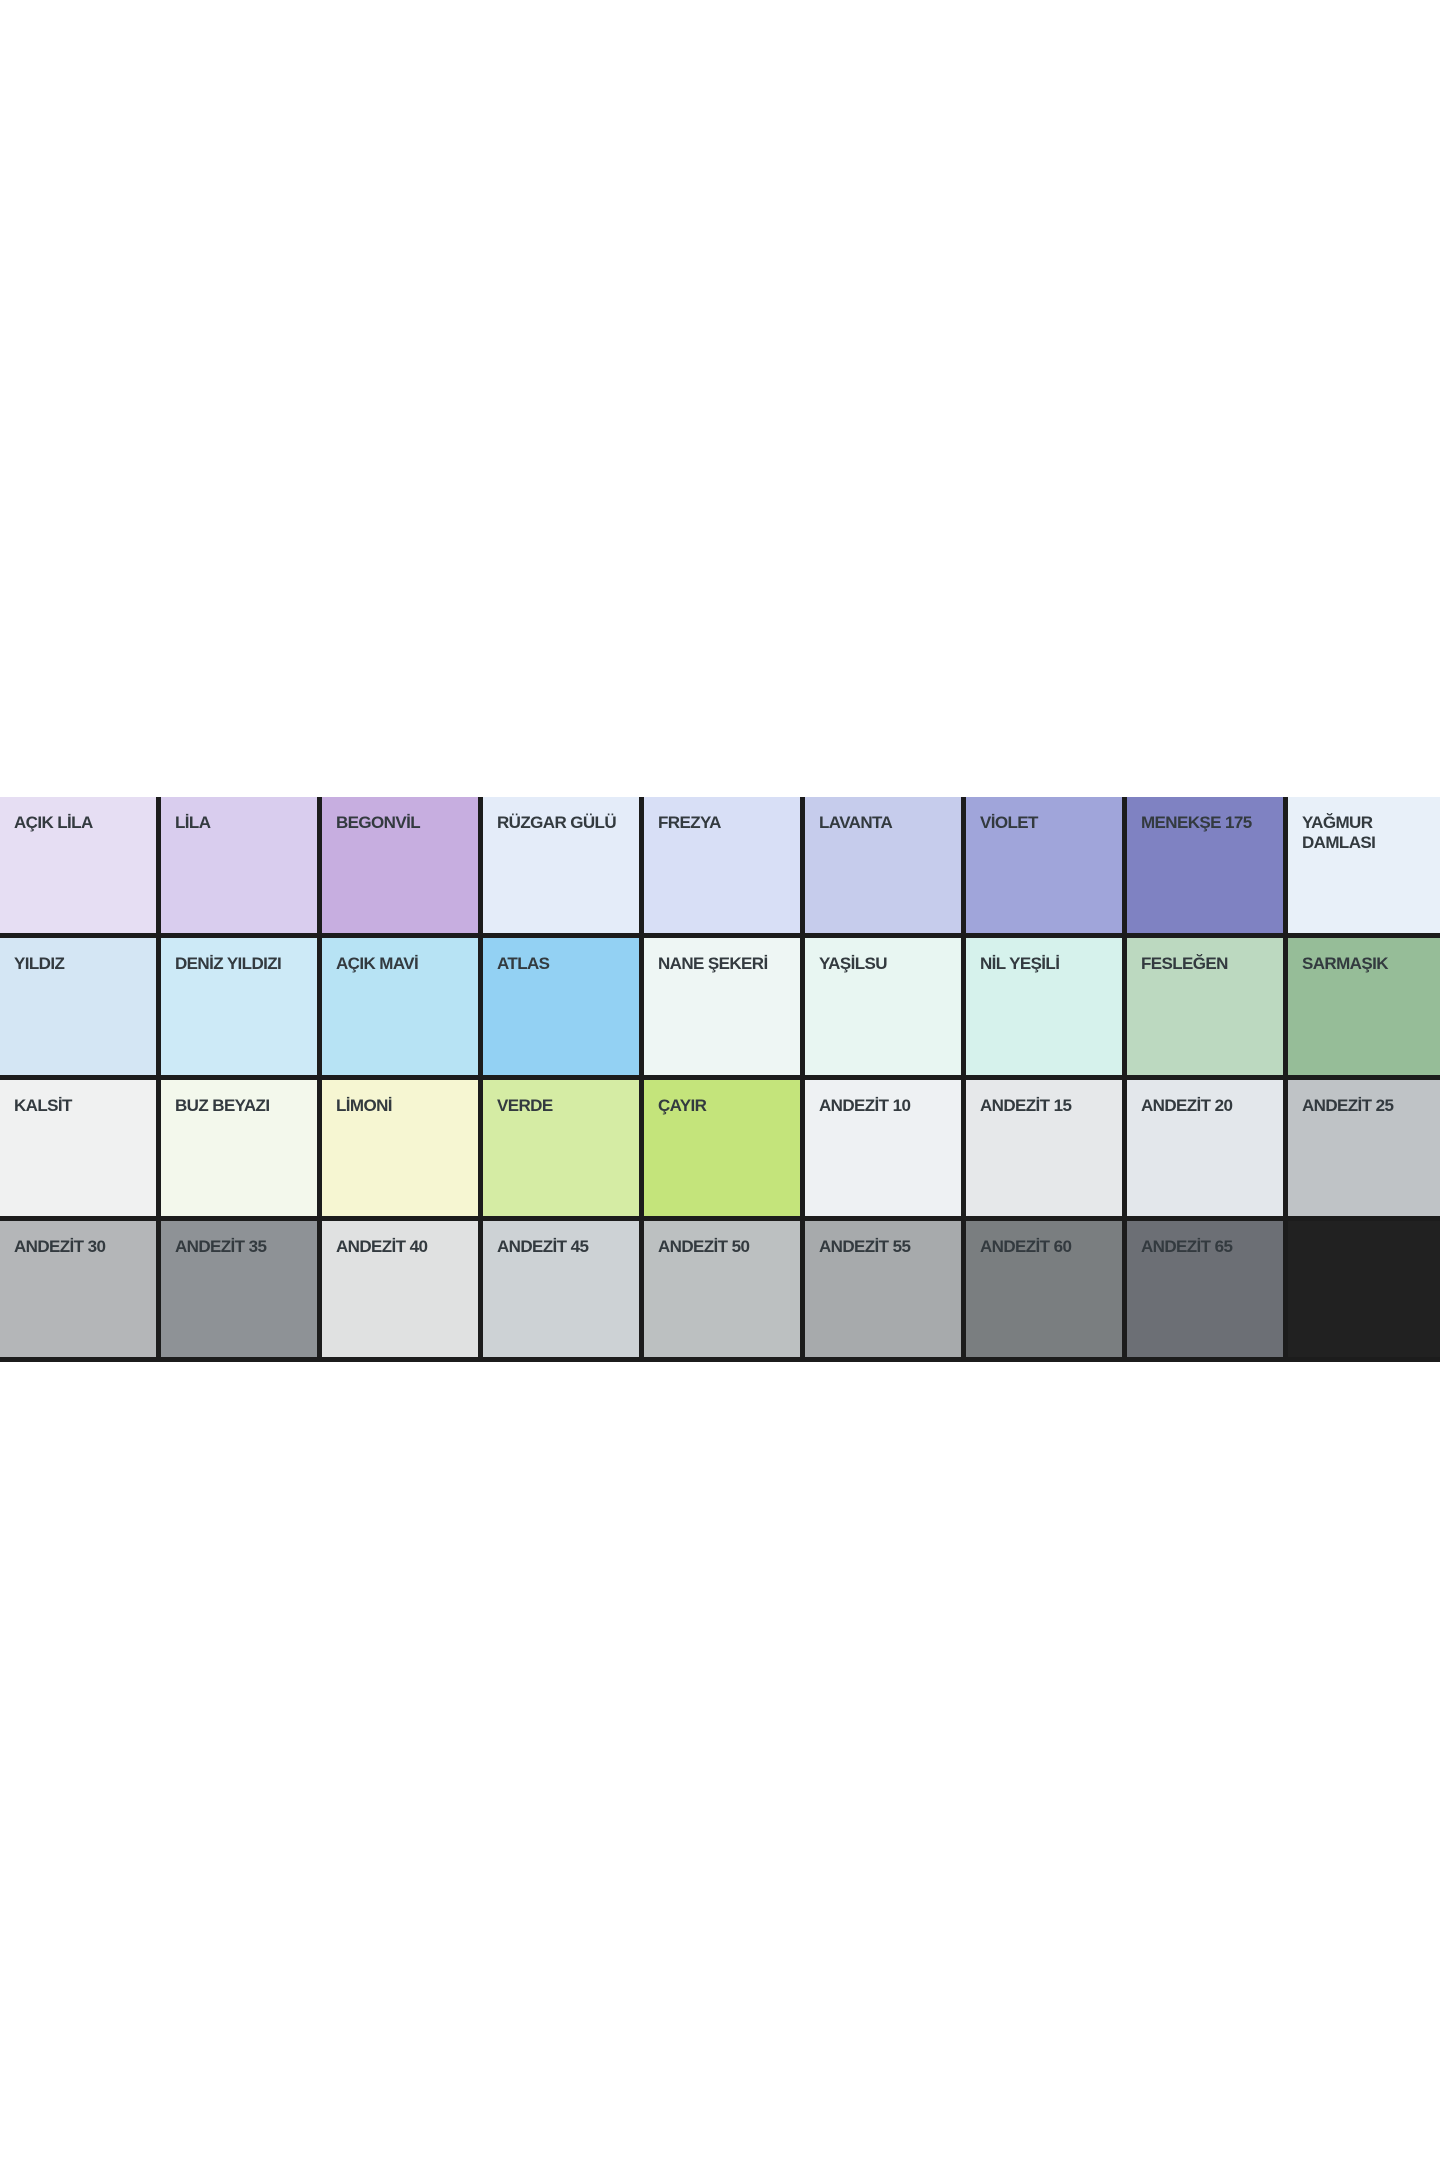 This screenshot has width=1440, height=2160. I want to click on swatch-label: ANDEZİT 15, so click(1026, 1105).